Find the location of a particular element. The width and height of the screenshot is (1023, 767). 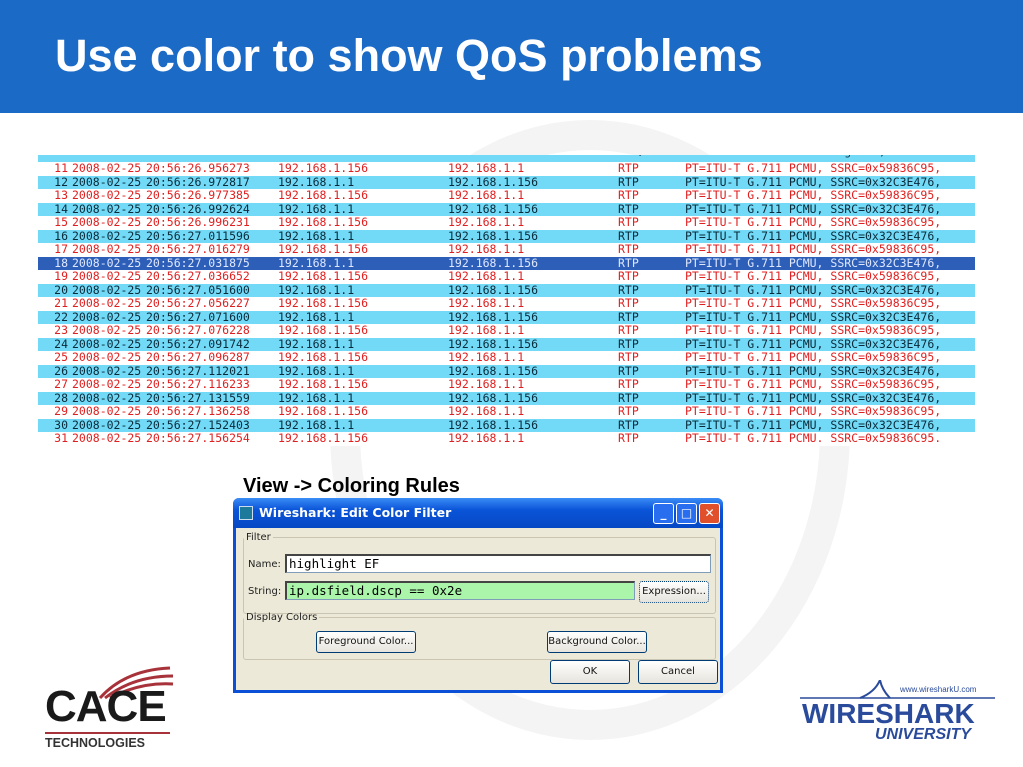

packet-no: 18 is located at coordinates (61, 262).